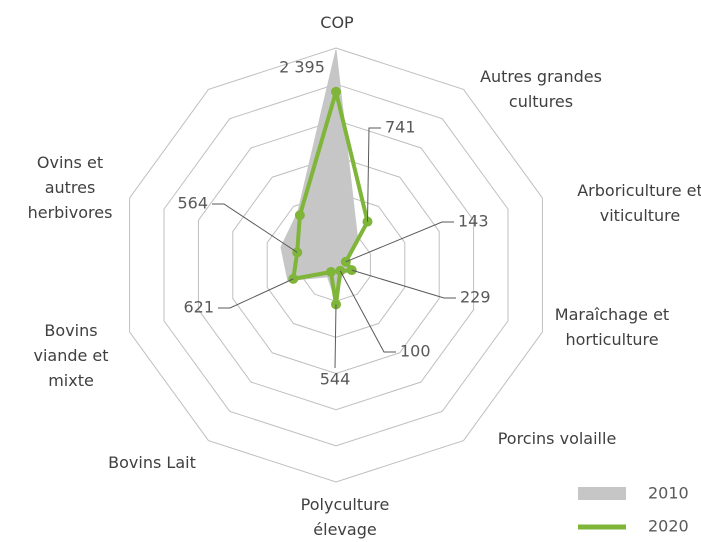 Image resolution: width=701 pixels, height=542 pixels. Describe the element at coordinates (198, 307) in the screenshot. I see `data-label: 621` at that location.